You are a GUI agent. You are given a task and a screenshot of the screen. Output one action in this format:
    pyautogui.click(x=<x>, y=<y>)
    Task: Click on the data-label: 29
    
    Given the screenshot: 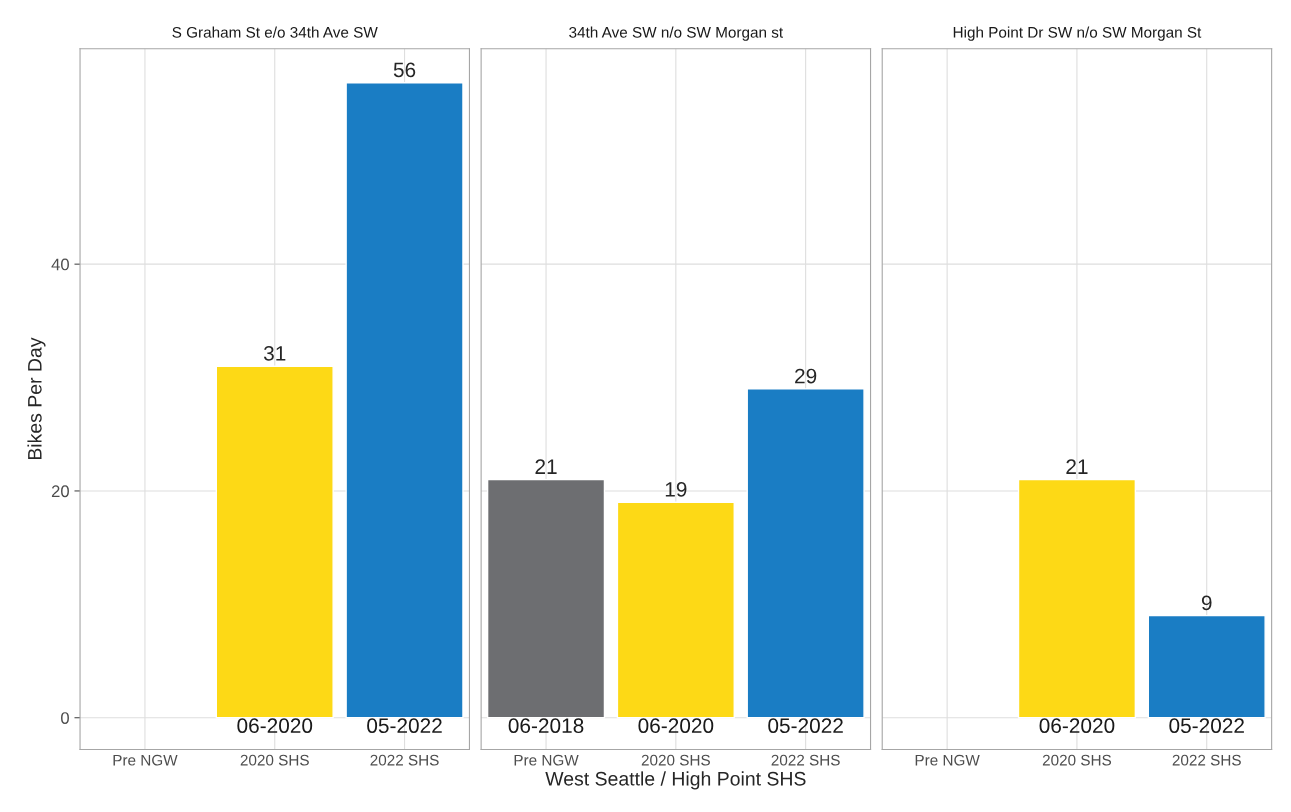 What is the action you would take?
    pyautogui.click(x=806, y=376)
    